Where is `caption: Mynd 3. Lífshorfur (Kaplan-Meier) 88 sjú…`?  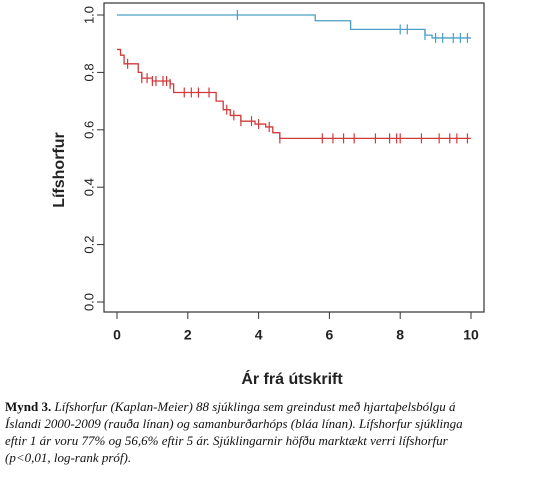 caption: Mynd 3. Lífshorfur (Kaplan-Meier) 88 sjú… is located at coordinates (276, 432).